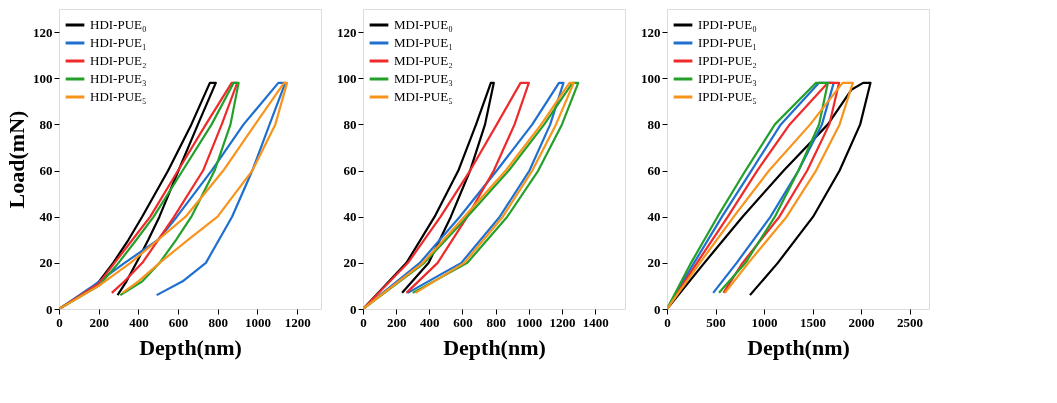  Describe the element at coordinates (423, 42) in the screenshot. I see `legend-label: MDI-PUE₁` at that location.